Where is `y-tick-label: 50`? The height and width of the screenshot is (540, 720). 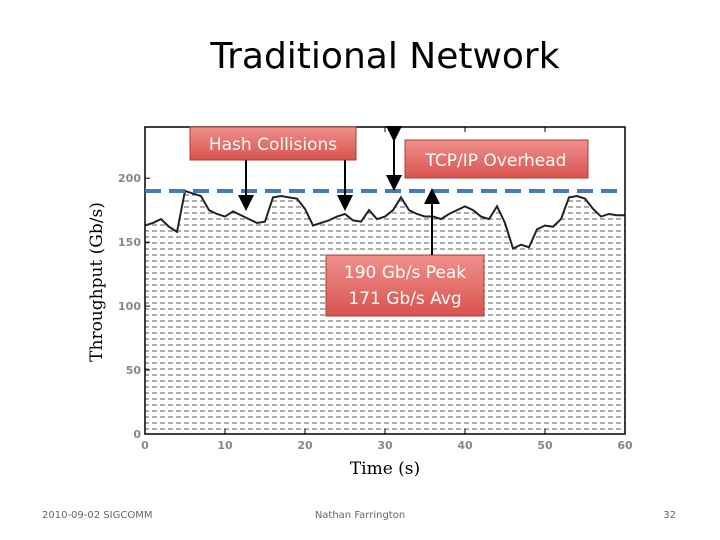 y-tick-label: 50 is located at coordinates (134, 370).